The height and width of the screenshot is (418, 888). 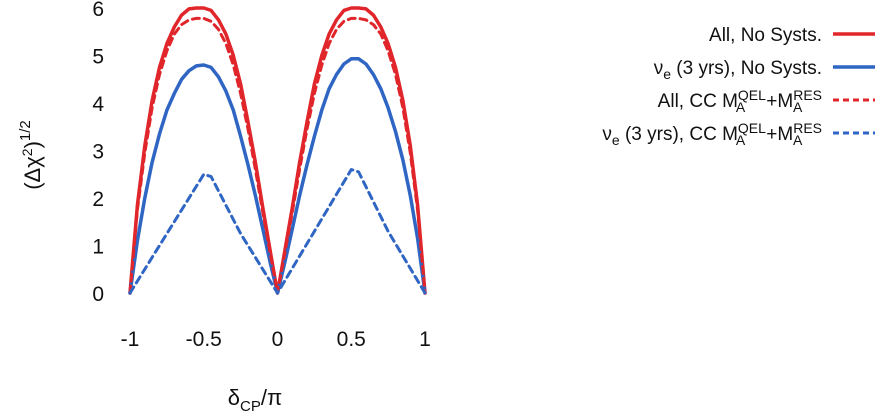 What do you see at coordinates (351, 339) in the screenshot?
I see `x-tick-label-3: 0.5` at bounding box center [351, 339].